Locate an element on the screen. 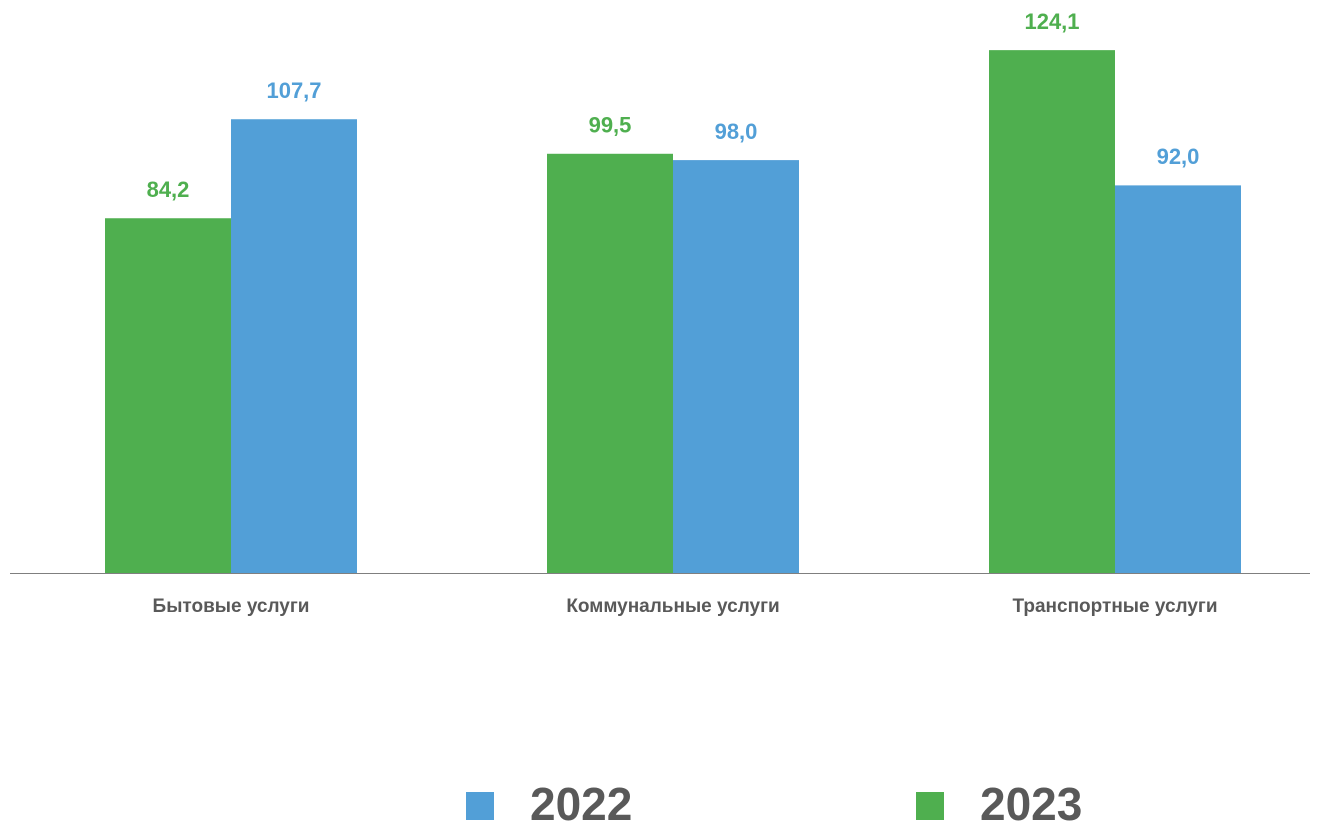  legend-label: 2023 is located at coordinates (1031, 804).